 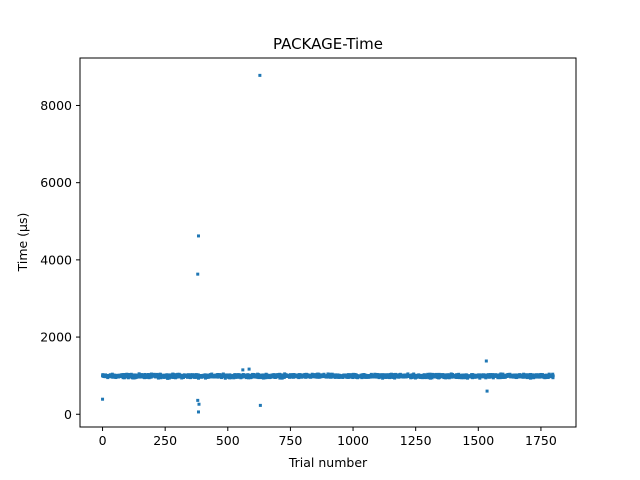 What do you see at coordinates (22, 243) in the screenshot?
I see `y-axis-label: Time (µs)` at bounding box center [22, 243].